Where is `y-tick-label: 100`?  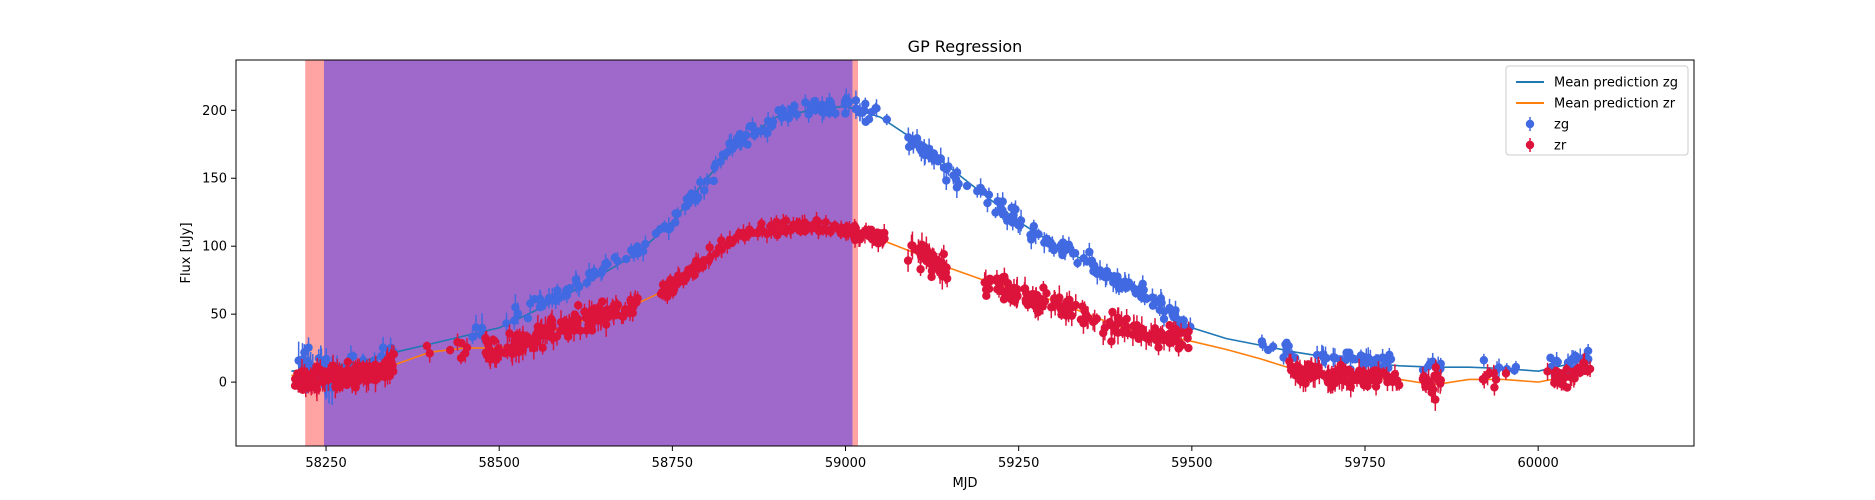
y-tick-label: 100 is located at coordinates (214, 247).